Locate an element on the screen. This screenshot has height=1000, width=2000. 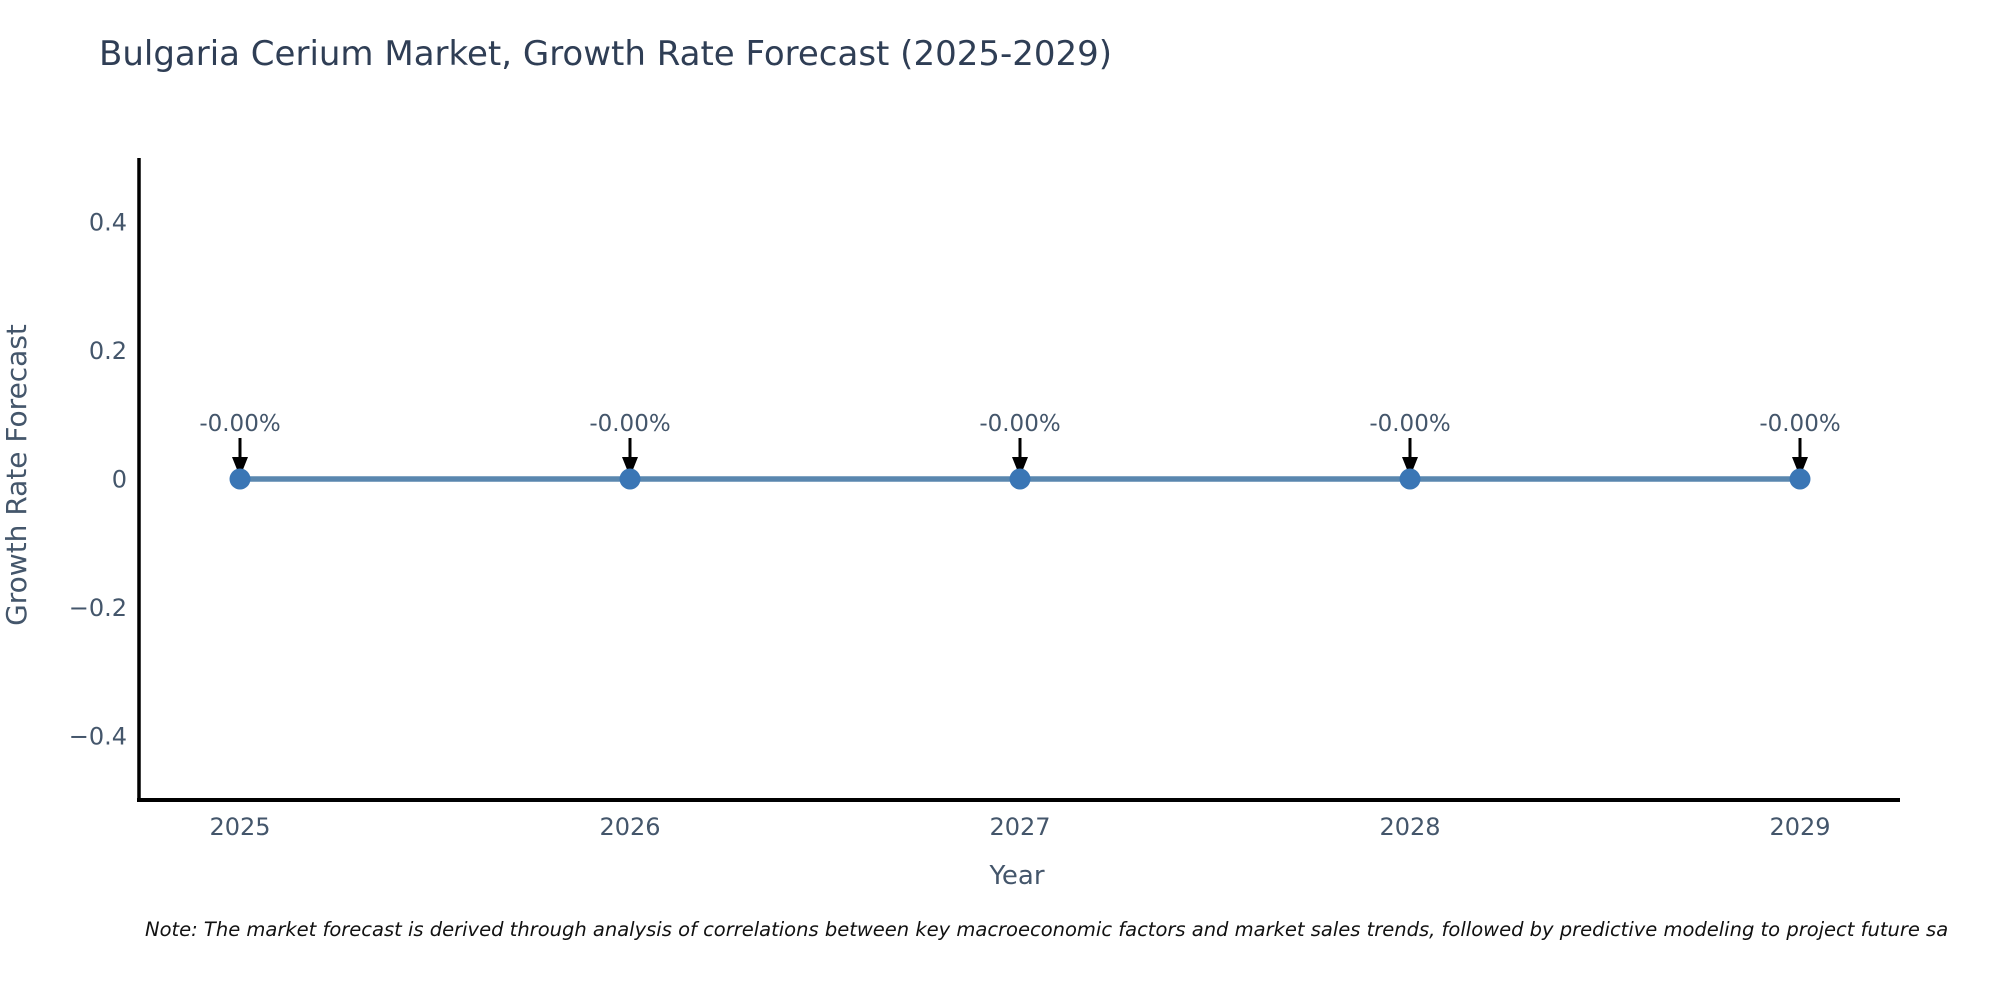
y-axis-title: Growth Rate Forecast is located at coordinates (16, 475).